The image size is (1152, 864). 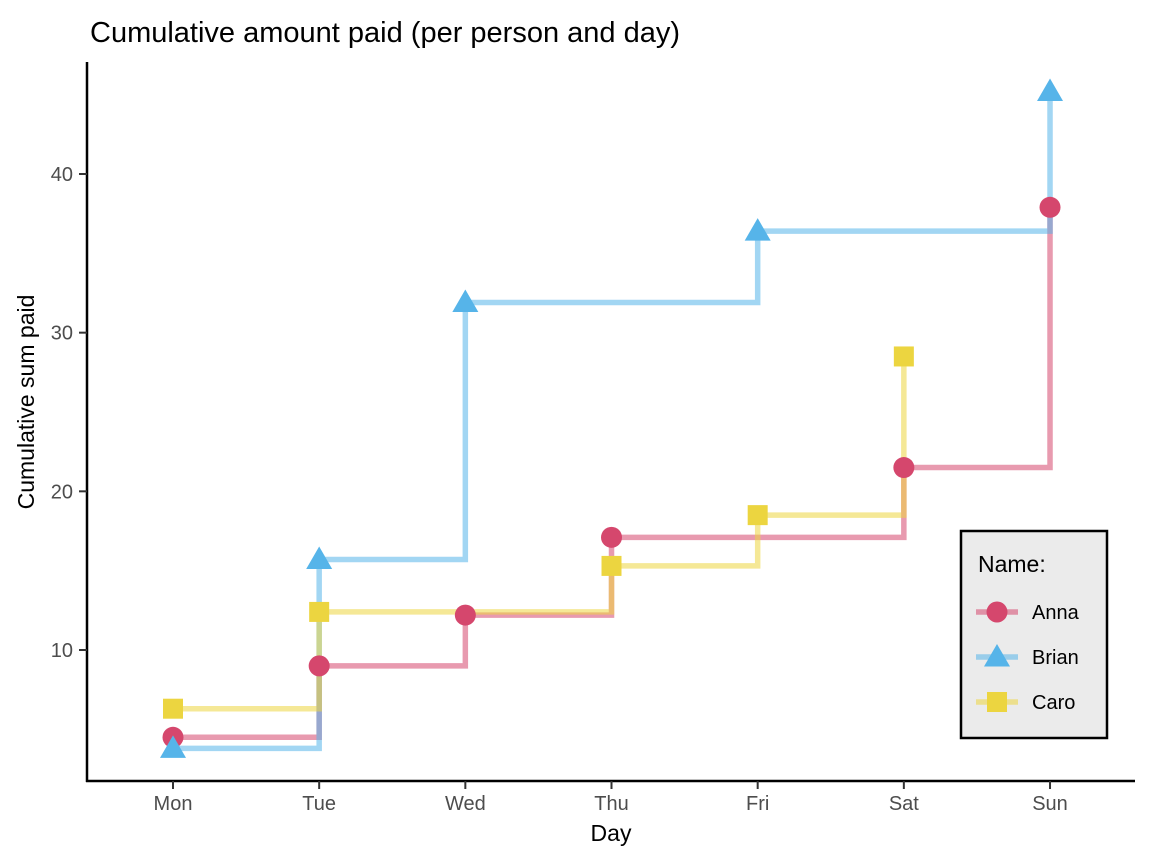 I want to click on legend-label-brian: Brian, so click(x=1055, y=658).